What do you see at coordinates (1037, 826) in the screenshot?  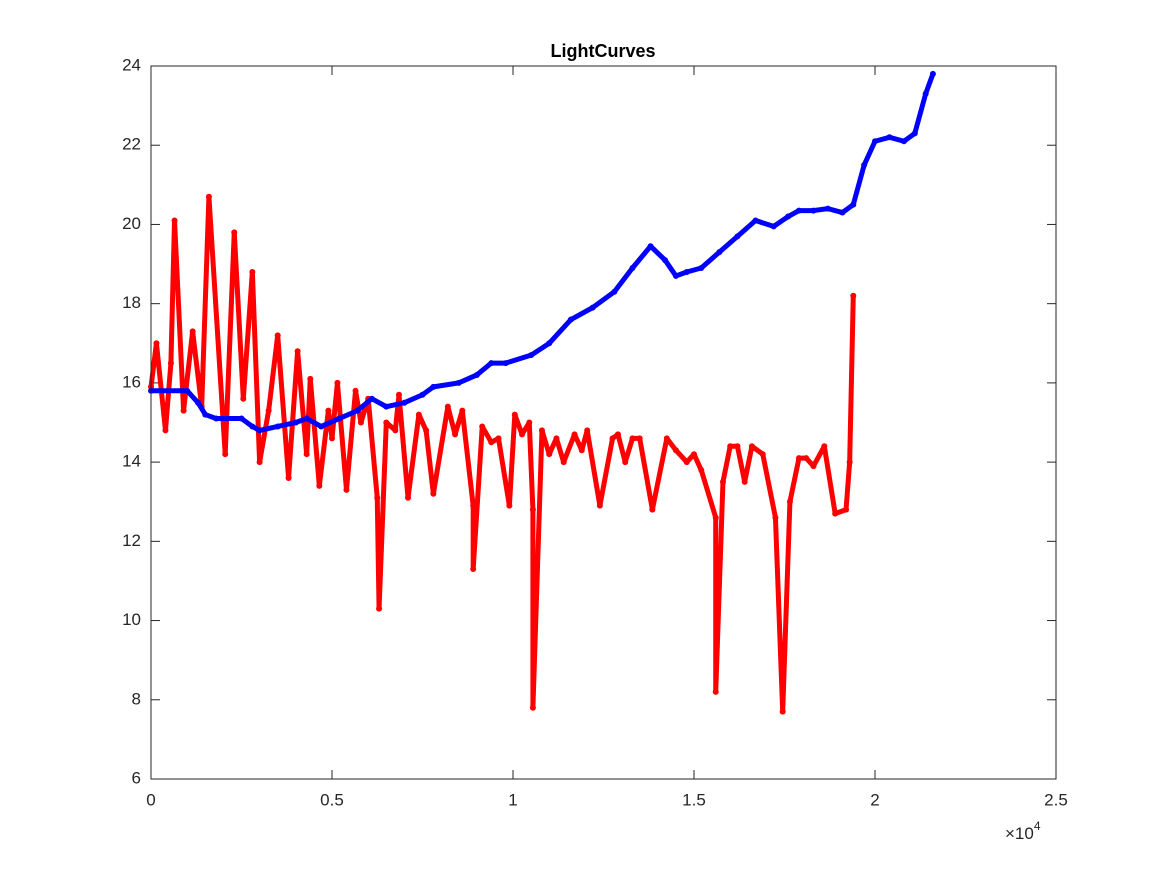 I see `x-scale-power: 4` at bounding box center [1037, 826].